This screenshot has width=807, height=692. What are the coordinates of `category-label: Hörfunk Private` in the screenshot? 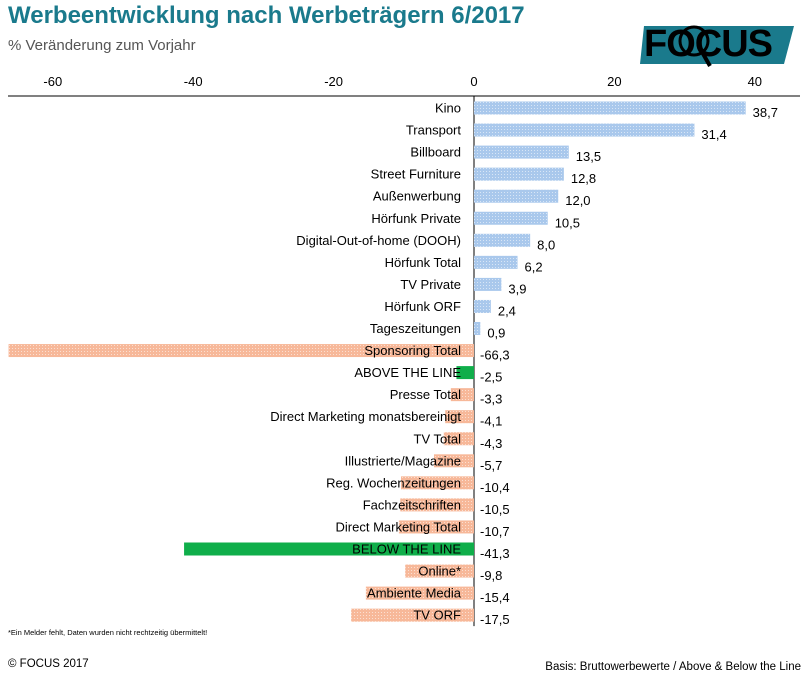 It's located at (416, 218).